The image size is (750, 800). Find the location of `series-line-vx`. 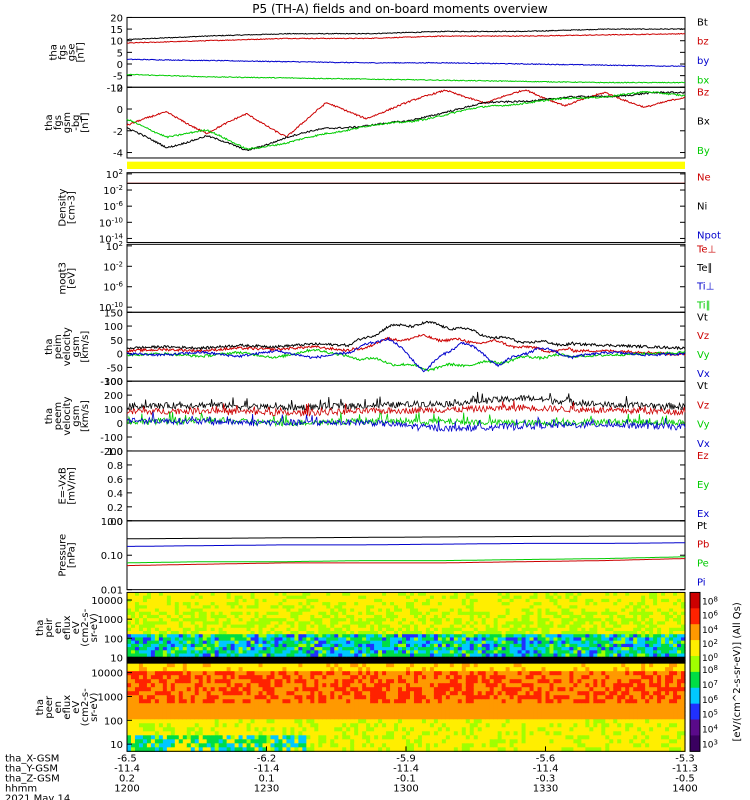

series-line-vx is located at coordinates (406, 422).